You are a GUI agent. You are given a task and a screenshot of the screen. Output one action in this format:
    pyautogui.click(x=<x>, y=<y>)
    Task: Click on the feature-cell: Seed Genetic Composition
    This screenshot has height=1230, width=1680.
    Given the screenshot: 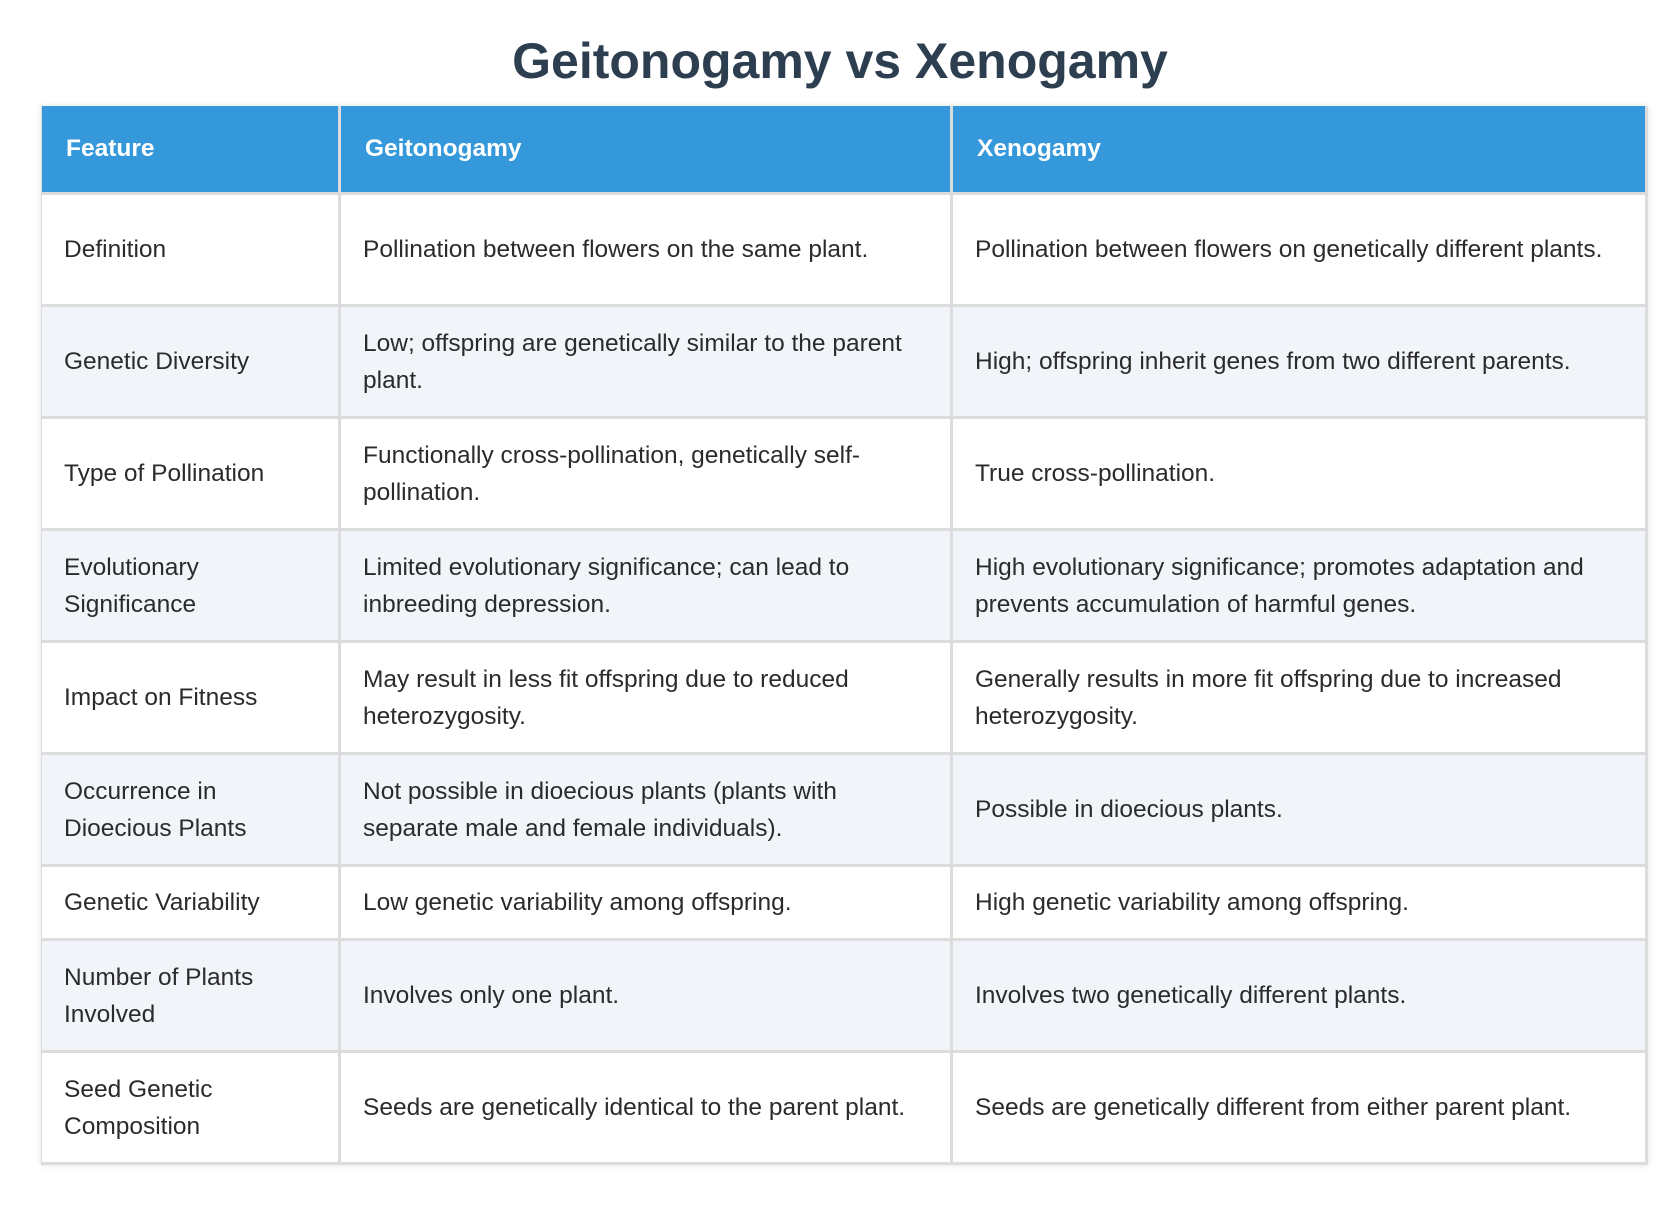 What is the action you would take?
    pyautogui.click(x=191, y=1107)
    